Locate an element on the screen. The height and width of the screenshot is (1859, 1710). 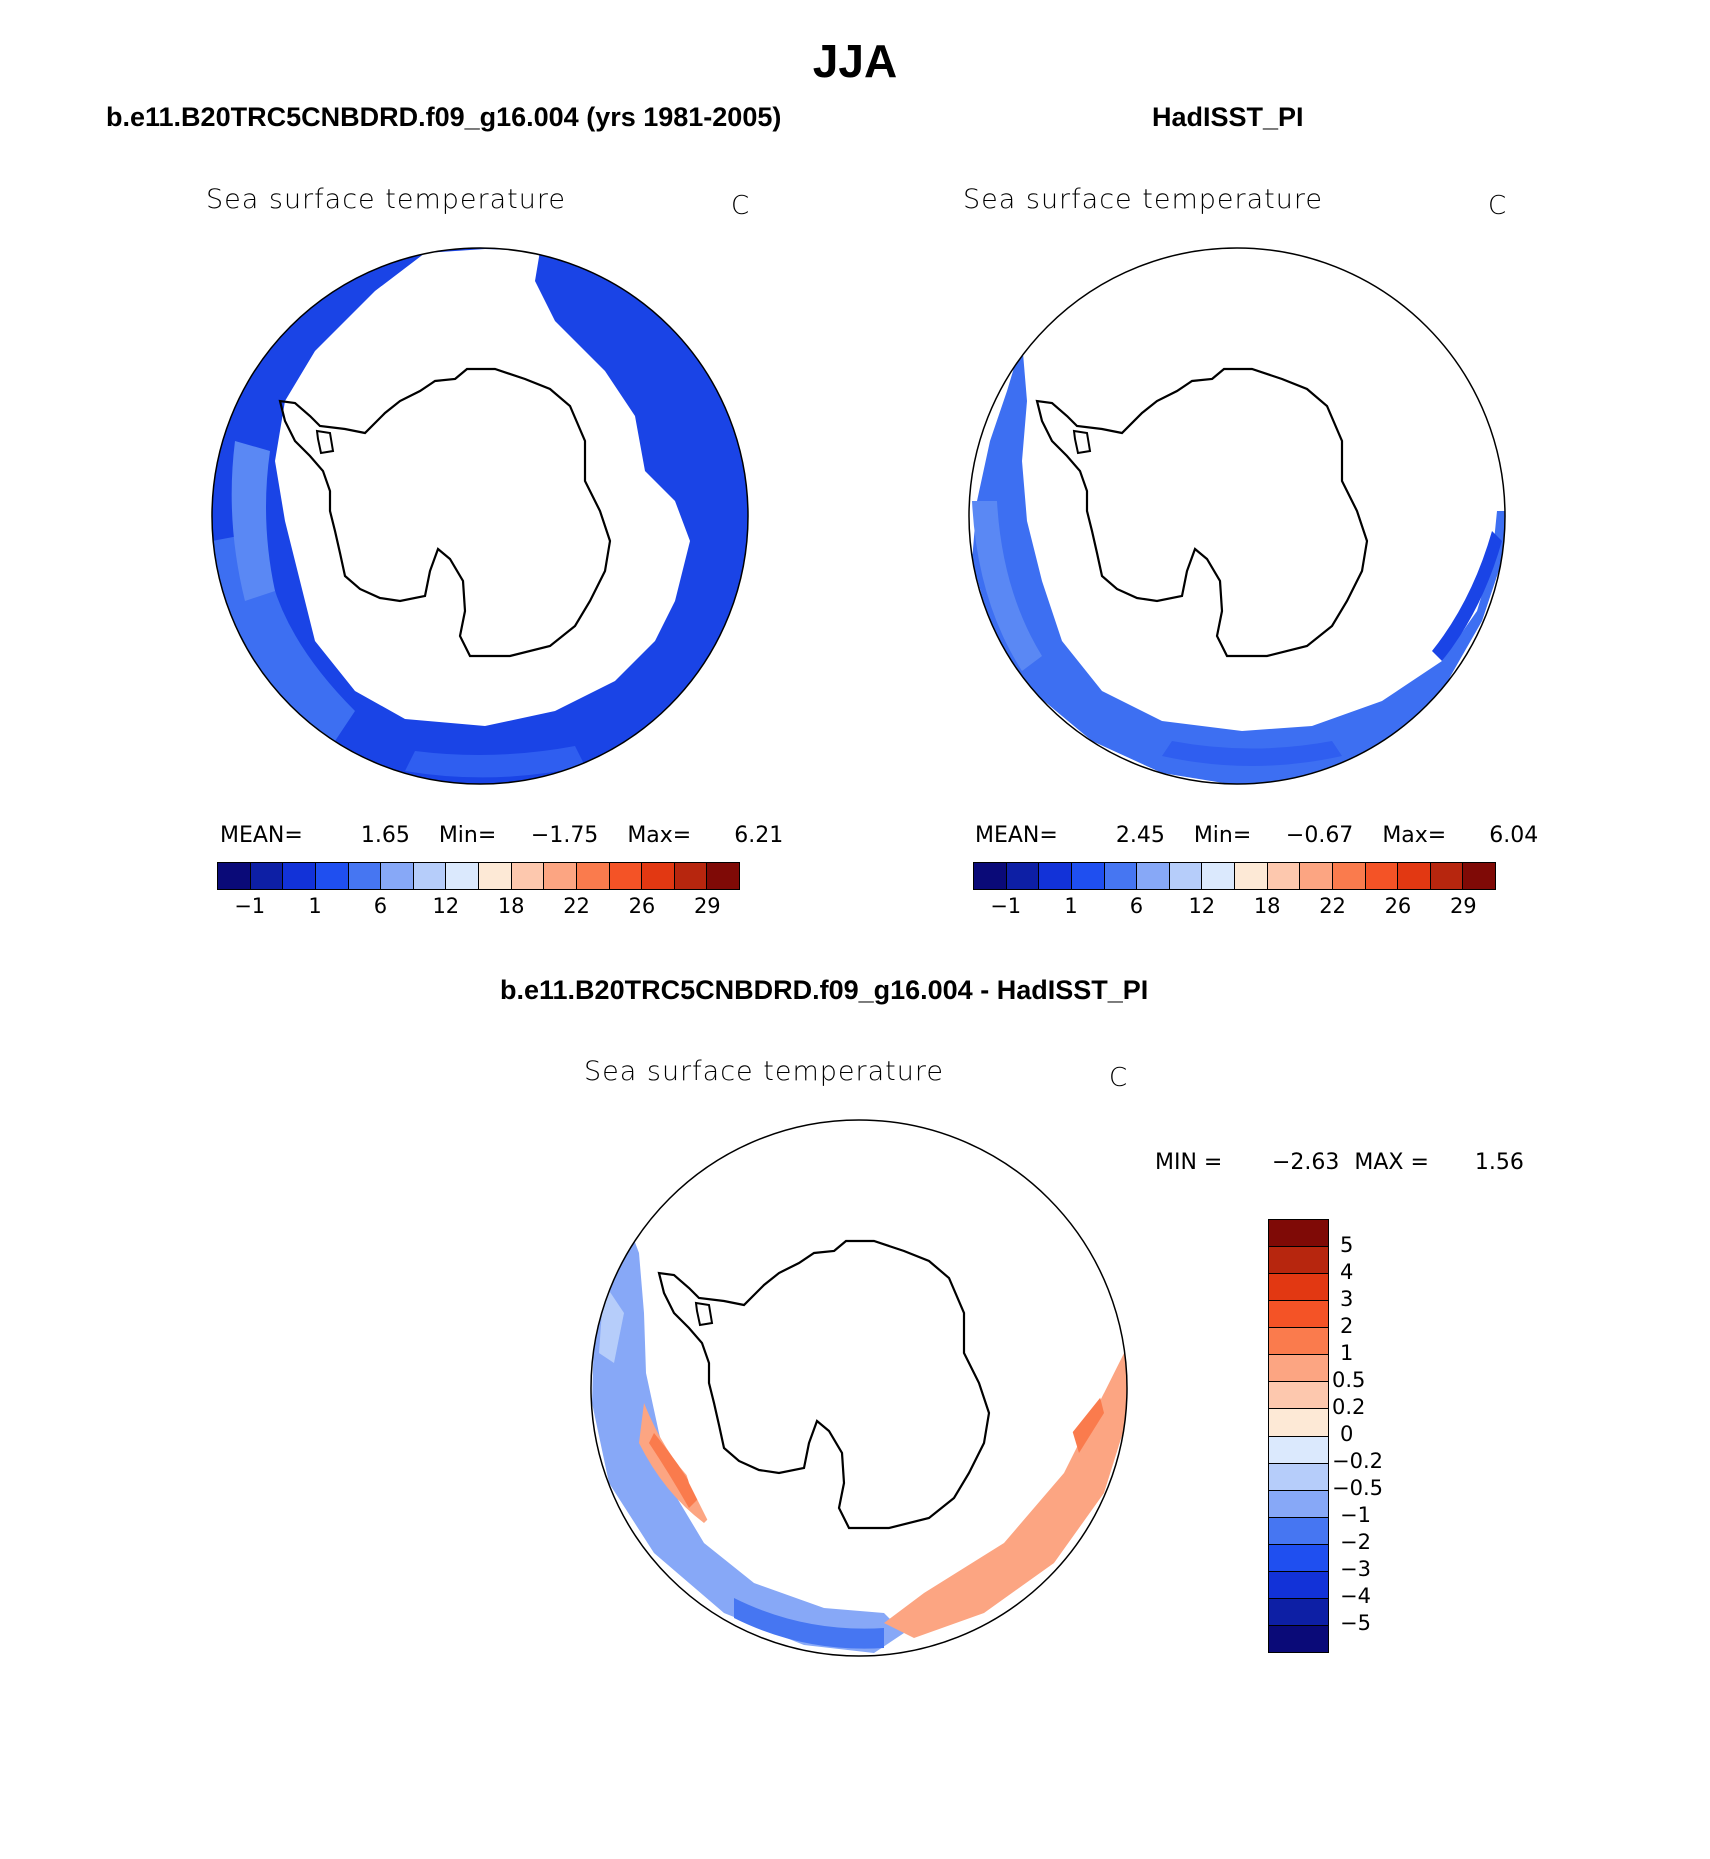
diff-neg-region is located at coordinates (748, 1433).